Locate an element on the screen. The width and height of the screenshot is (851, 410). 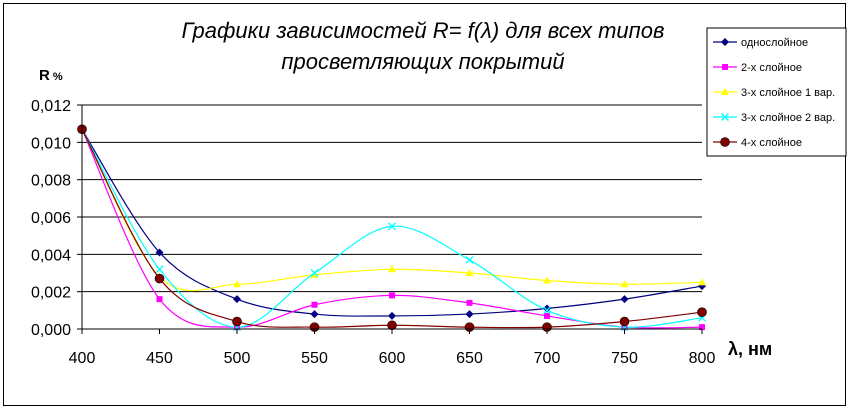
legend-label-3: 3-х слойное 1 вар. is located at coordinates (788, 93).